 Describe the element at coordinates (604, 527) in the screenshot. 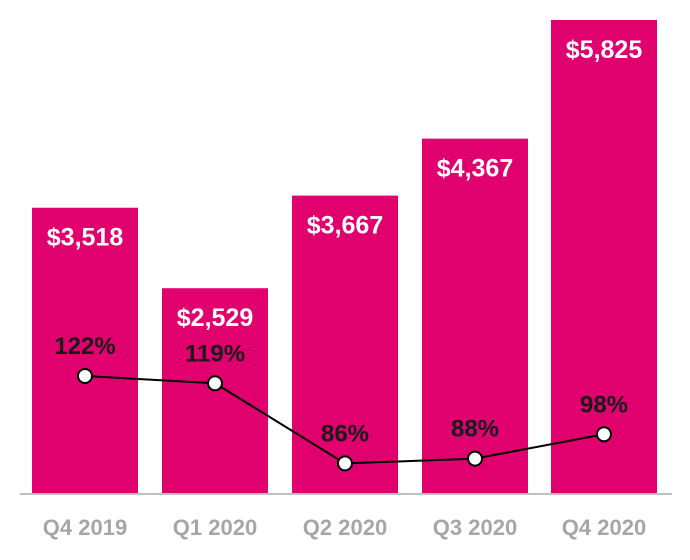

I see `x-tick-label-4: Q4 2020` at that location.